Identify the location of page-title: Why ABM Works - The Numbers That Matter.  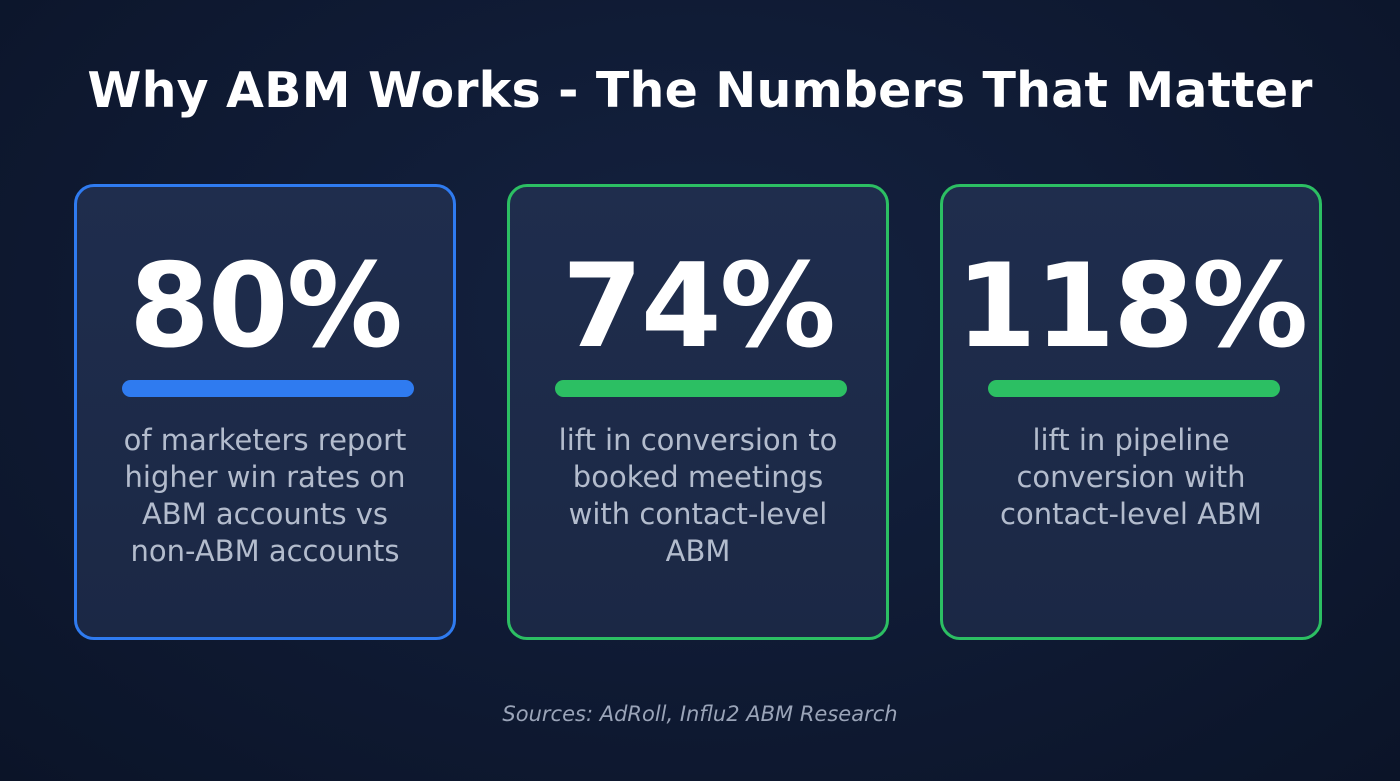
(700, 90).